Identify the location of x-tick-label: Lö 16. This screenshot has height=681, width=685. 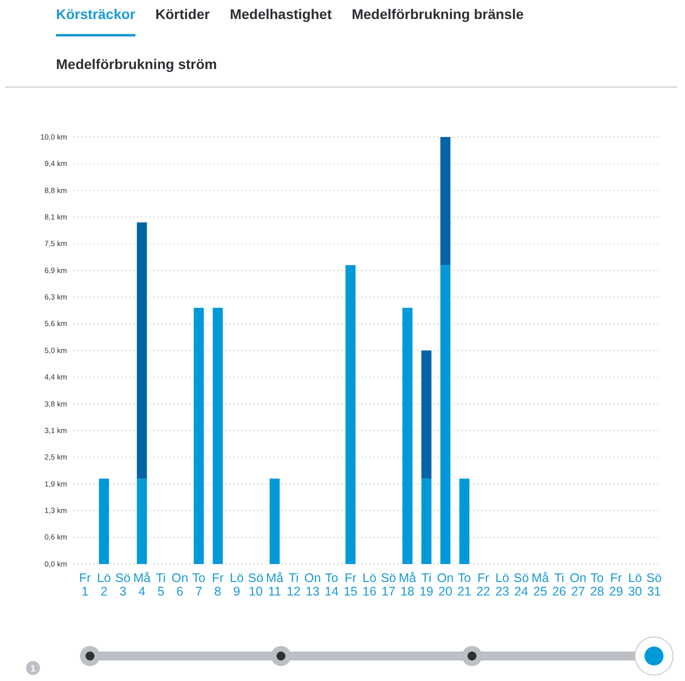
(369, 584).